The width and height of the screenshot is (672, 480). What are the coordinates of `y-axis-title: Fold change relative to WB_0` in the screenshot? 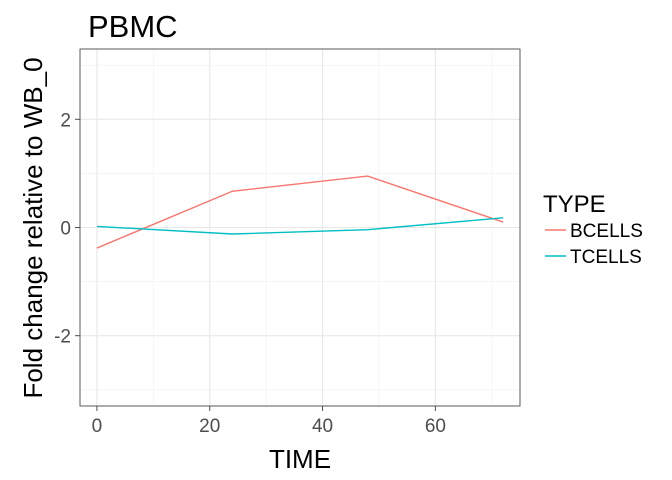 It's located at (33, 227).